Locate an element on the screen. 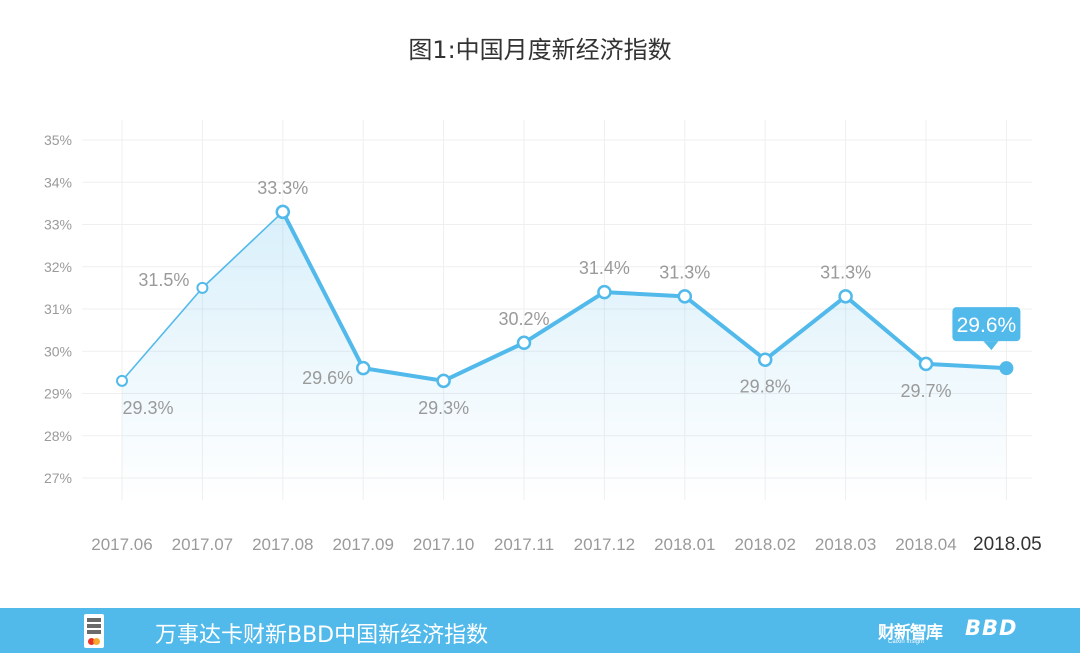 This screenshot has width=1080, height=653. data-label: 30.2% is located at coordinates (523, 319).